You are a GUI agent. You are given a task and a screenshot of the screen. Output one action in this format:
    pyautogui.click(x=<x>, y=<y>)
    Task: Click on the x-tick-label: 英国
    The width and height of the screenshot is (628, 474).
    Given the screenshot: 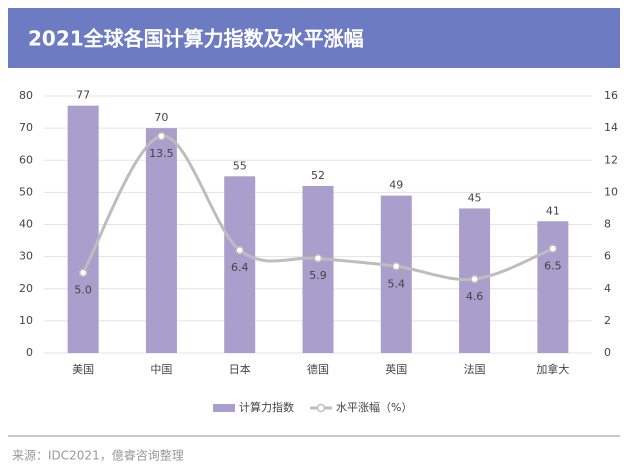 What is the action you would take?
    pyautogui.click(x=396, y=369)
    